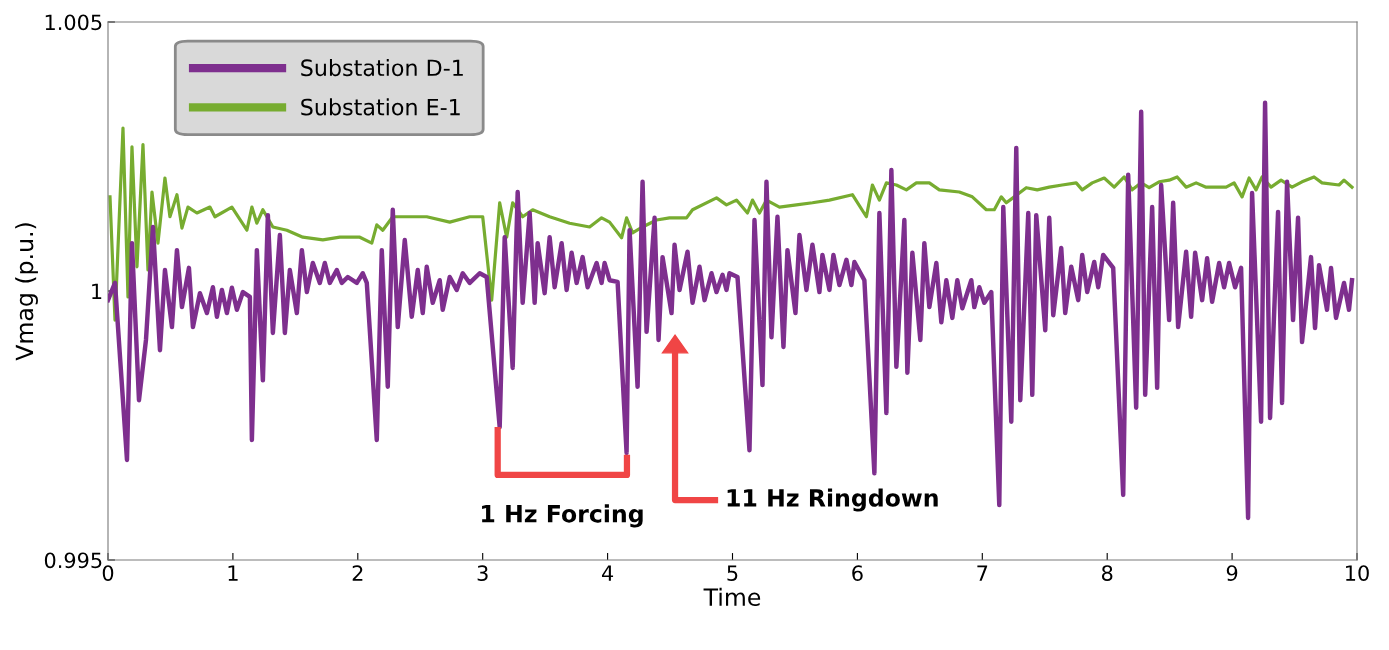 Image resolution: width=1389 pixels, height=650 pixels. Describe the element at coordinates (380, 107) in the screenshot. I see `legend-label: Substation E-1` at that location.